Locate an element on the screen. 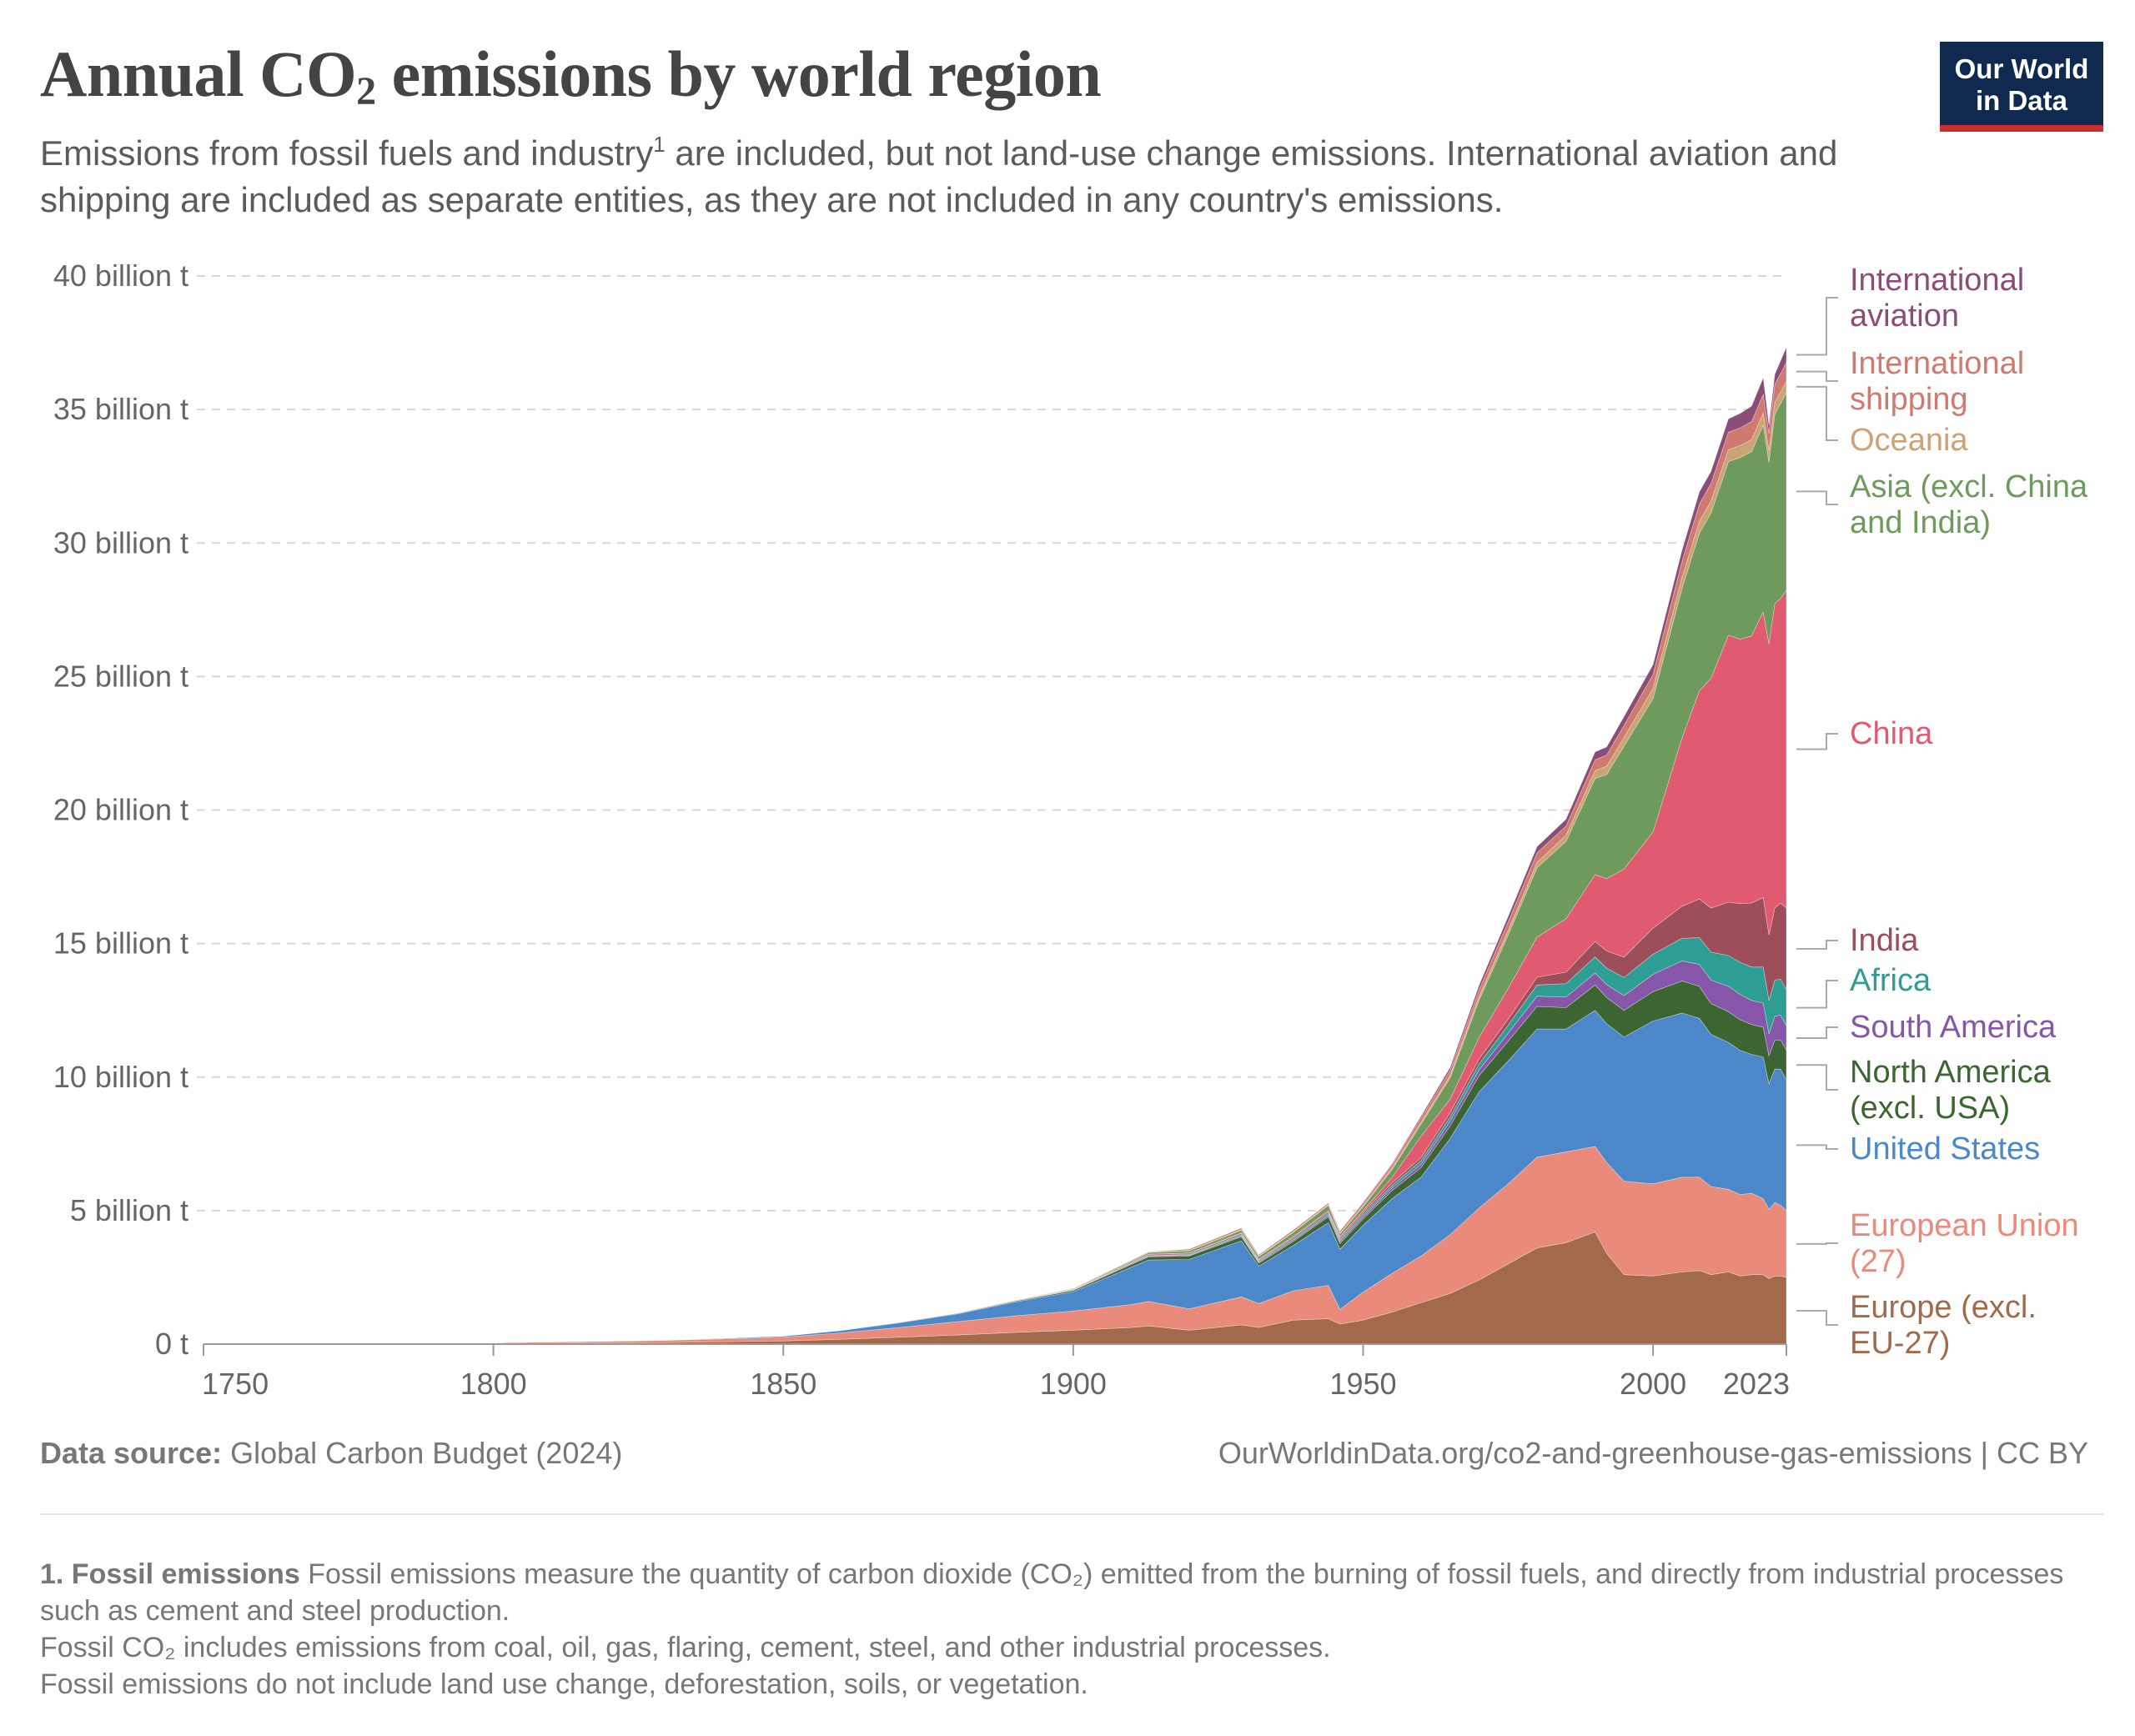 This screenshot has height=1736, width=2135. legend-label: aviation is located at coordinates (1904, 316).